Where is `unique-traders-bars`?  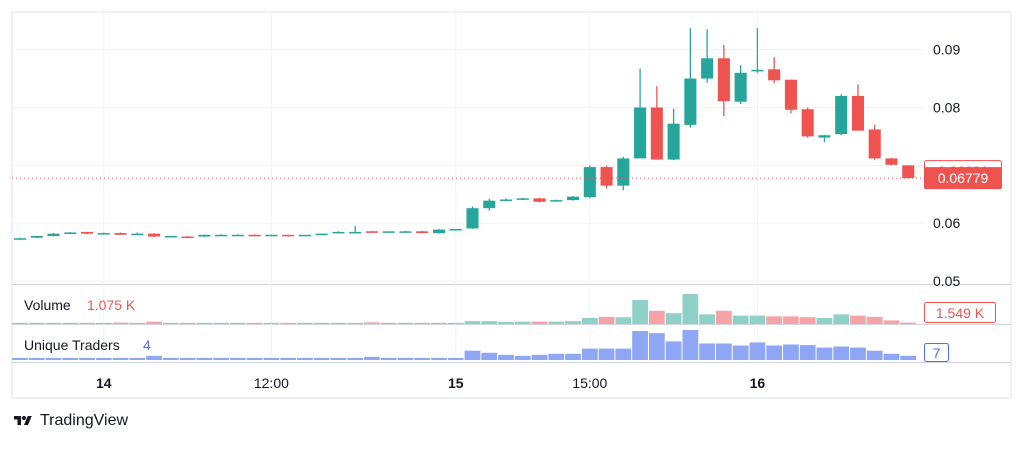
unique-traders-bars is located at coordinates (464, 345).